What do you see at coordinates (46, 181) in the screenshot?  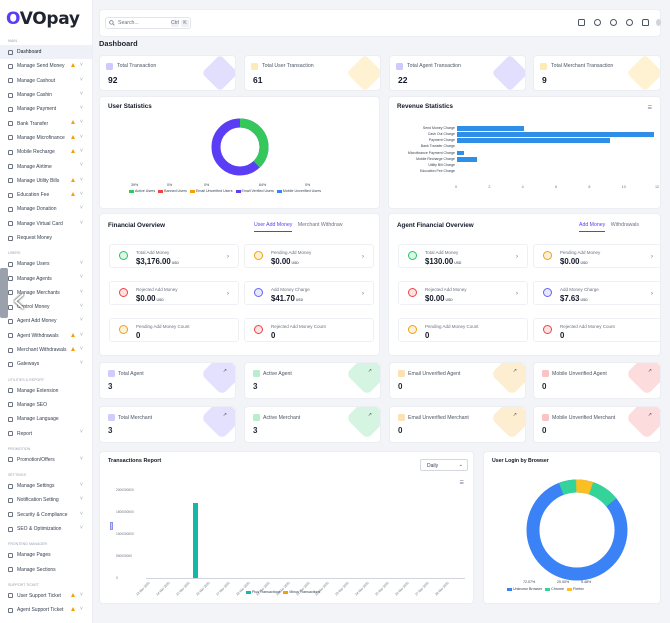 I see `sidebar-item: Manage Utility Bills ˅` at bounding box center [46, 181].